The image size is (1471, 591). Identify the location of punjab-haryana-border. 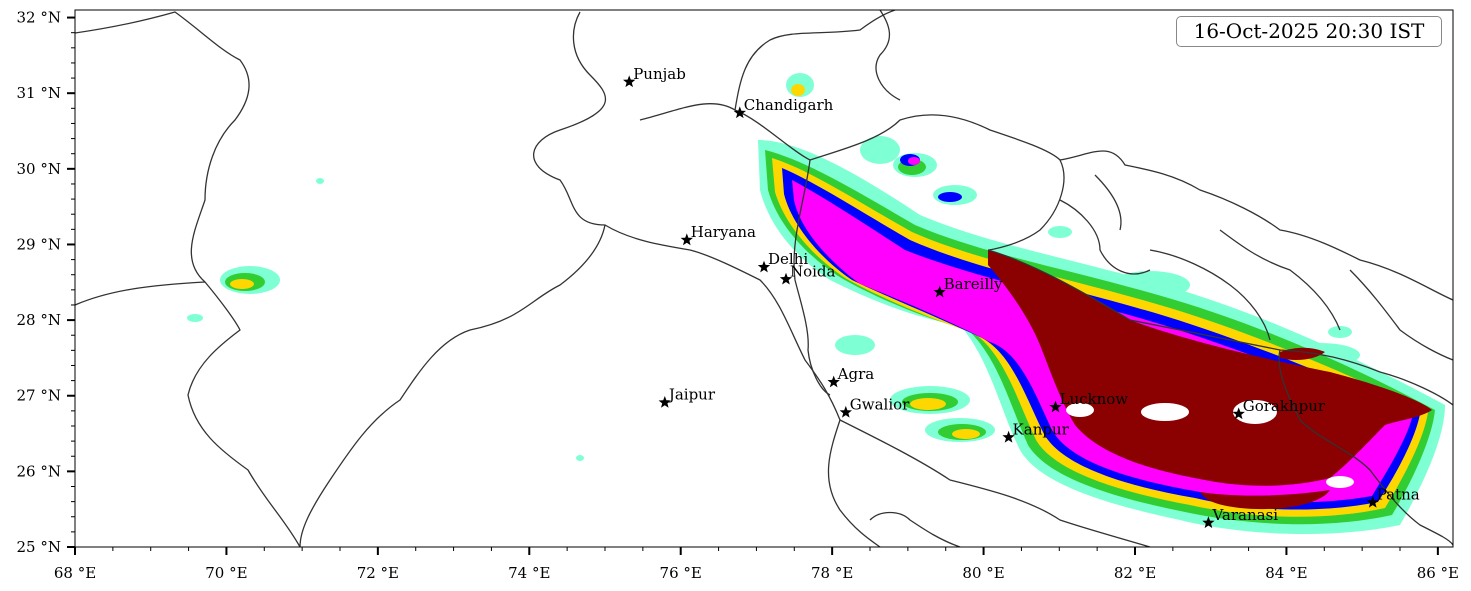
(742, 385).